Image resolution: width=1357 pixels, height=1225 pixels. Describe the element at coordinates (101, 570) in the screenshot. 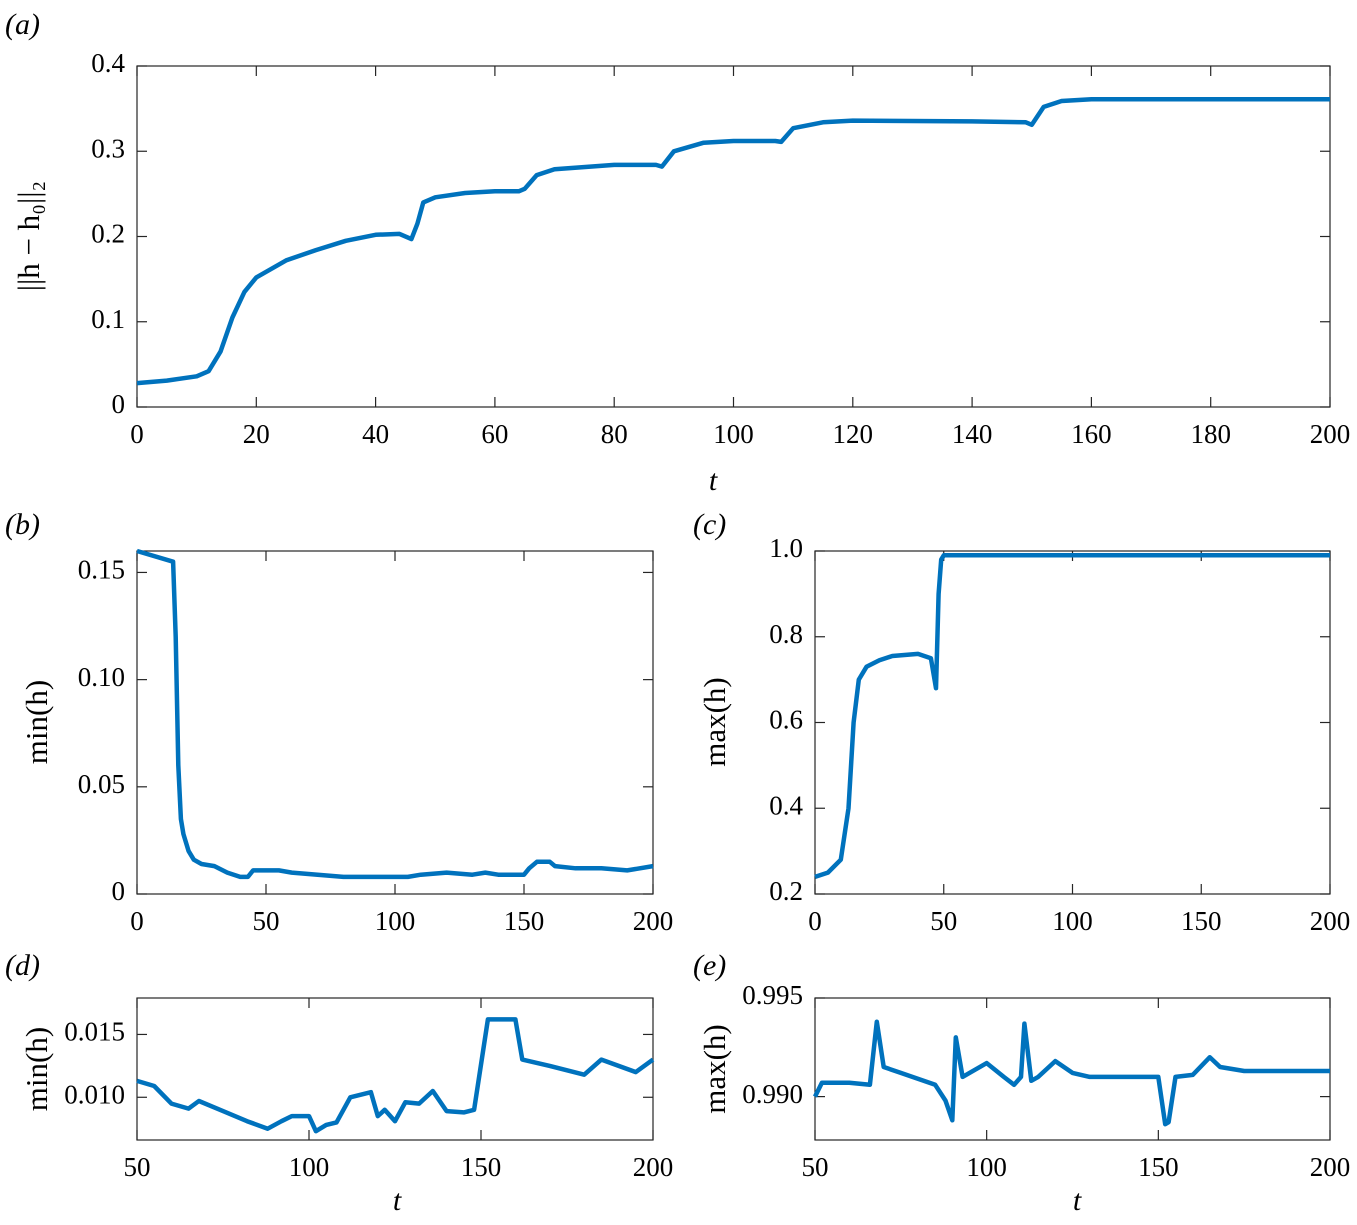

I see `y-tick-label: 0.15` at that location.